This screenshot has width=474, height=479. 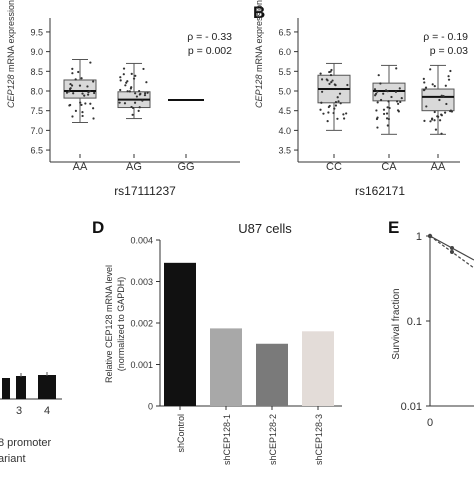 What do you see at coordinates (150, 407) in the screenshot?
I see `d-y-tick-label-4: 0` at bounding box center [150, 407].